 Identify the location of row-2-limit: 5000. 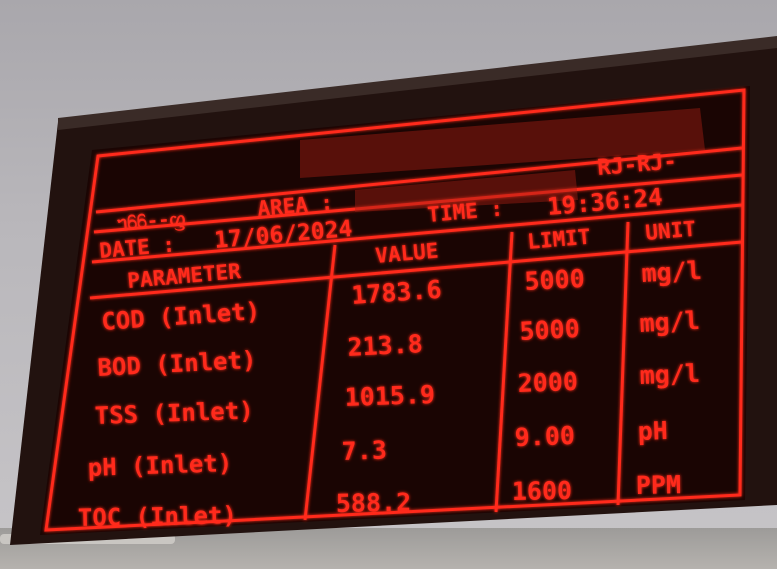
(550, 330).